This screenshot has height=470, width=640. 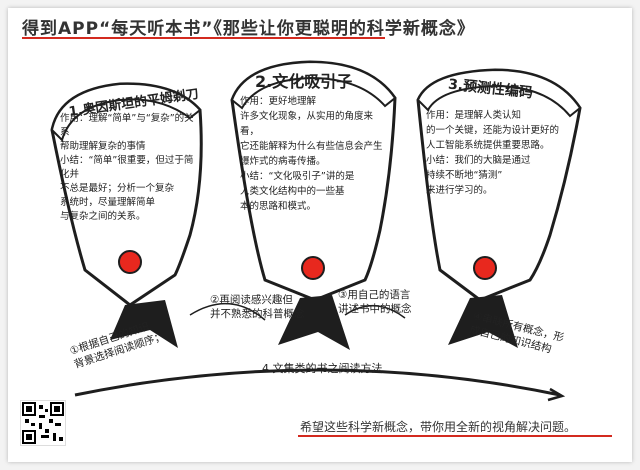 What do you see at coordinates (499, 93) in the screenshot?
I see `fan-3-banner` at bounding box center [499, 93].